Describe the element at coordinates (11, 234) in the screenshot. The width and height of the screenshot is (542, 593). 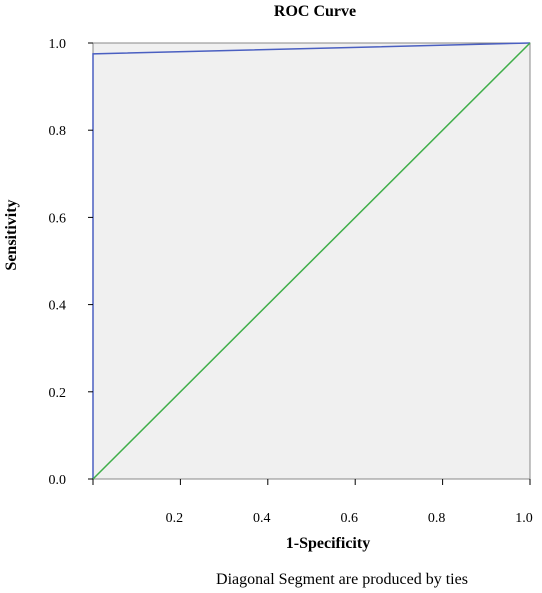
I see `y-axis-label: Sensitivity` at that location.